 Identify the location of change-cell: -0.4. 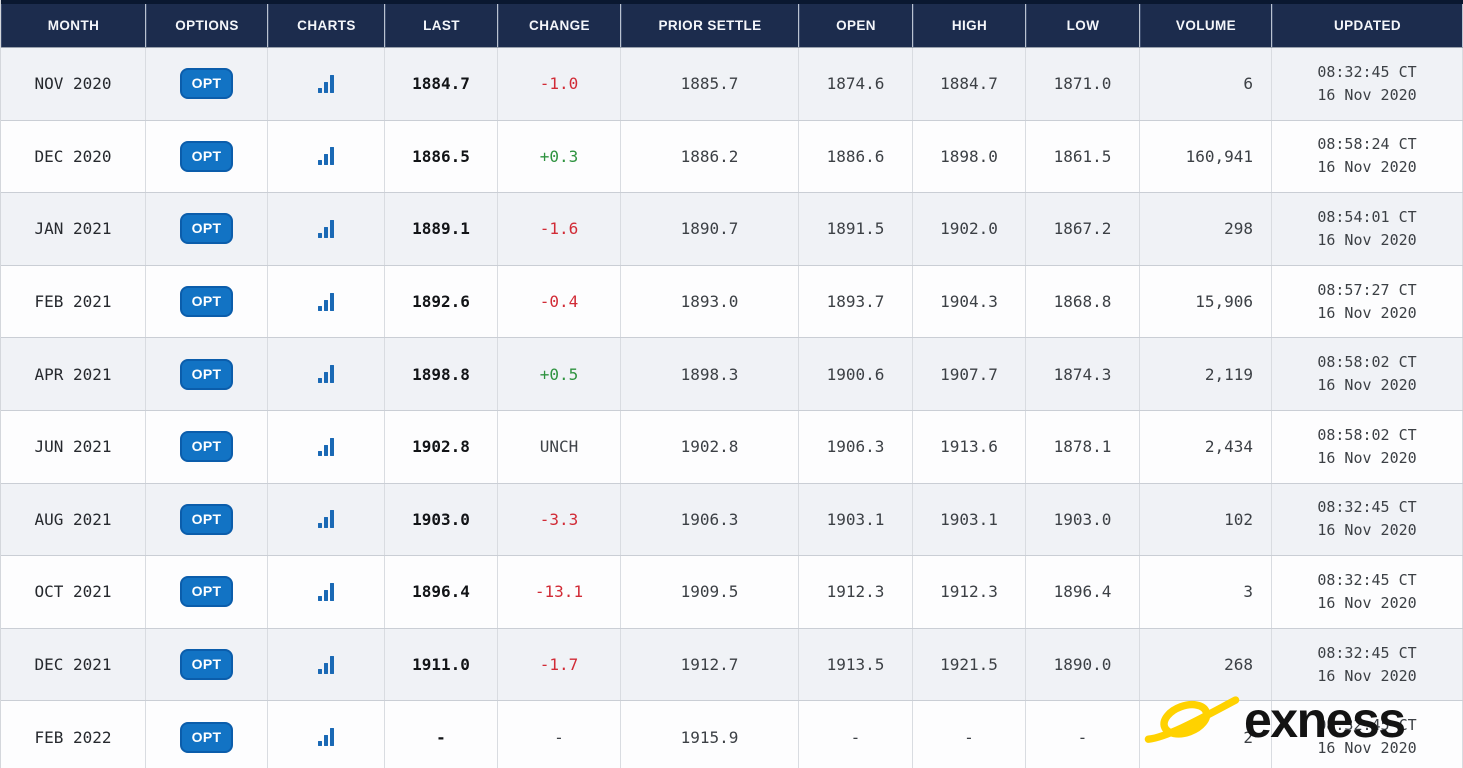
(559, 301).